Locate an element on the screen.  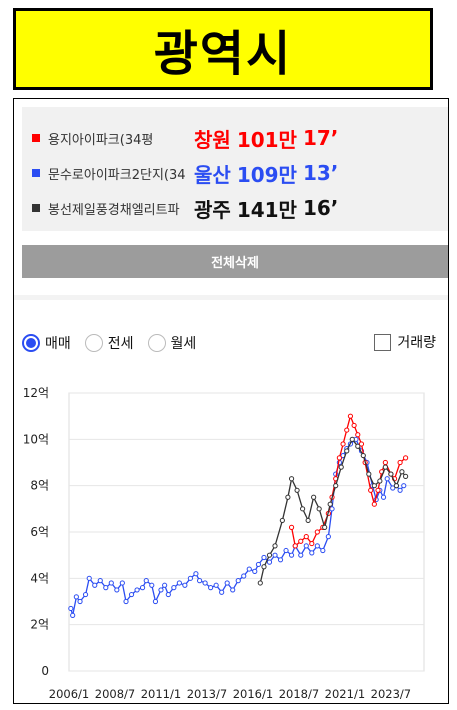
radio-jeonse: 전세 is located at coordinates (109, 343).